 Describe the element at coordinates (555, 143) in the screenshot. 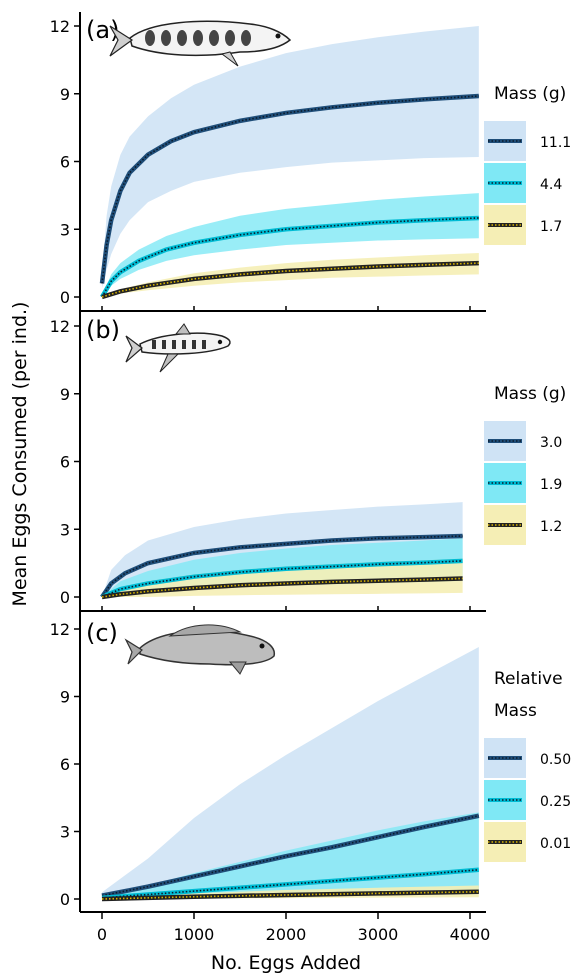

I see `legend-label: 11.1` at that location.